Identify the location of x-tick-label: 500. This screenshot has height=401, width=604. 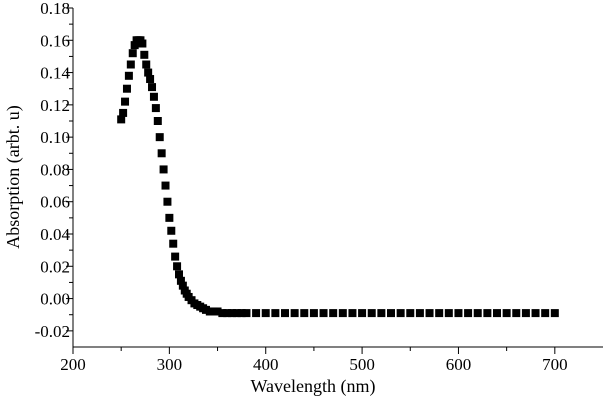
(362, 364).